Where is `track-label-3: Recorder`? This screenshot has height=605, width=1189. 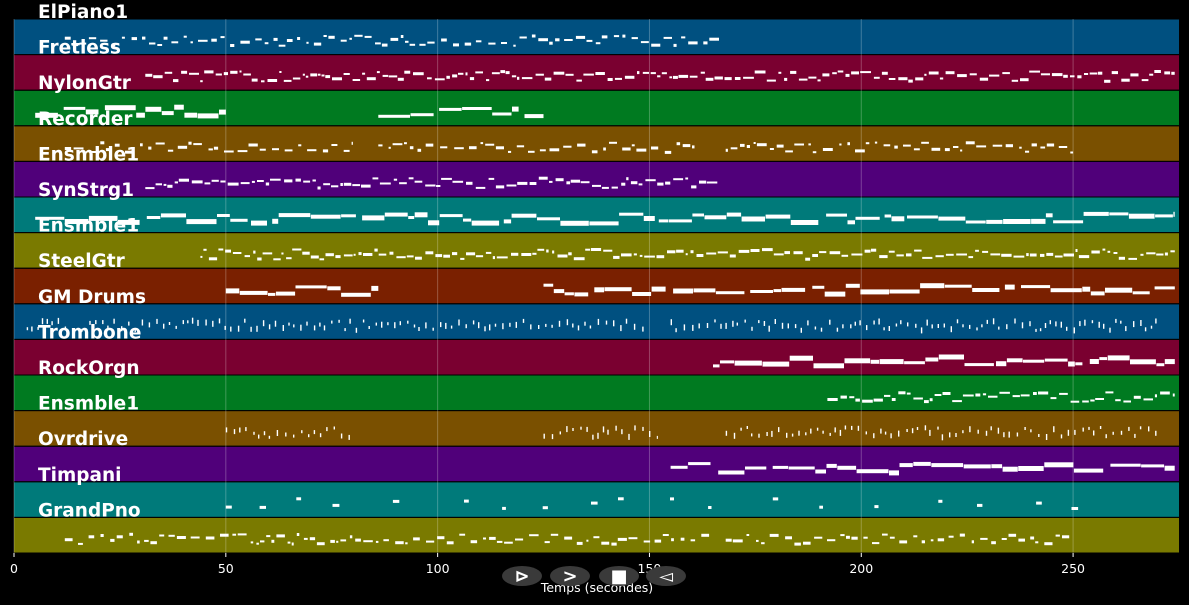
track-label-3: Recorder is located at coordinates (85, 119).